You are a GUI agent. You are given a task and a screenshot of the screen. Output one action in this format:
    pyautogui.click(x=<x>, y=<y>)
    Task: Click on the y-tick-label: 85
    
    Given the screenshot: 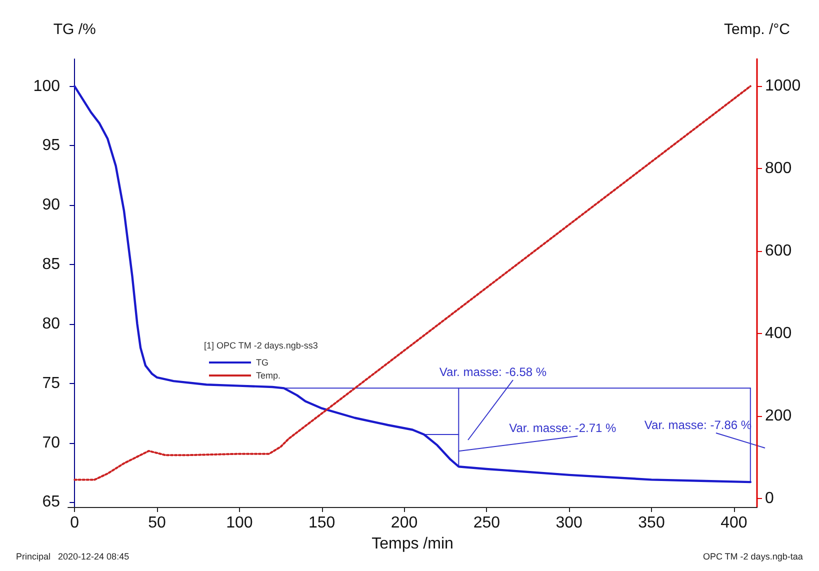 What is the action you would take?
    pyautogui.click(x=51, y=265)
    